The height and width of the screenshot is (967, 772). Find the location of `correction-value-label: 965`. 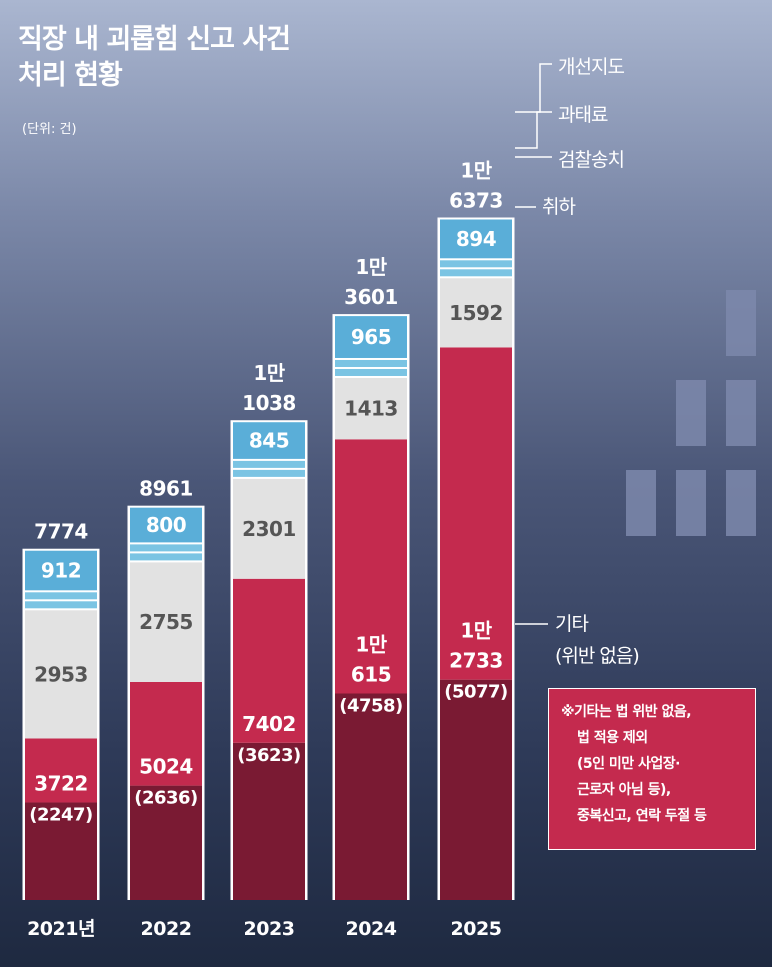

correction-value-label: 965 is located at coordinates (371, 337).